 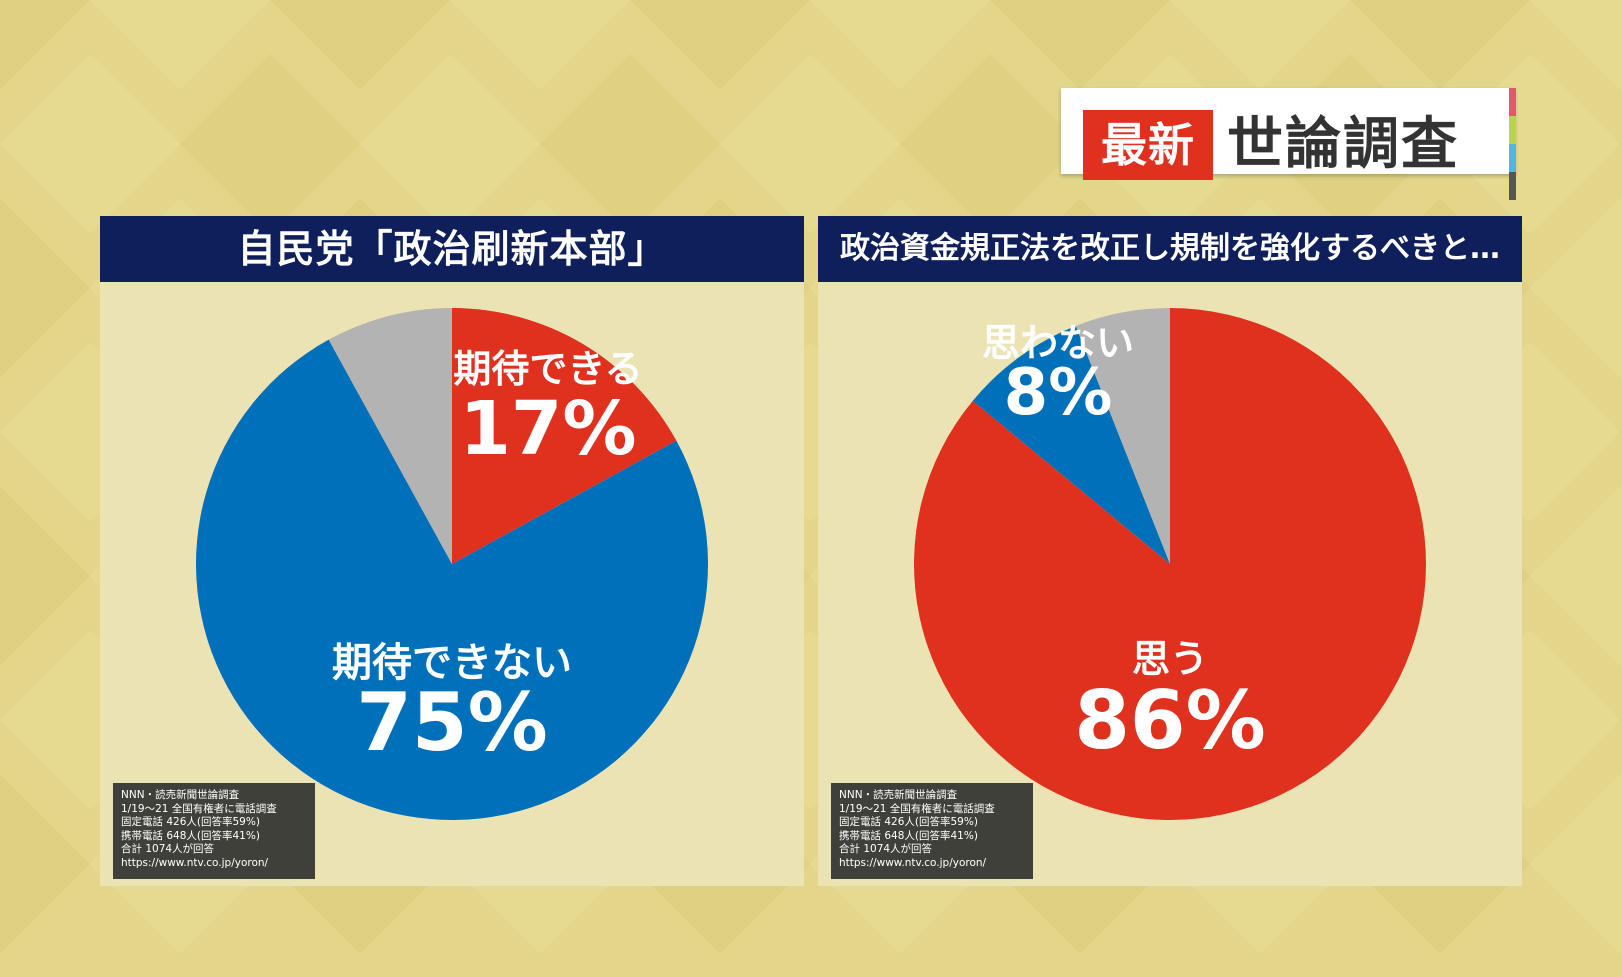 I want to click on survey-badge: 最新 世論調査, so click(x=1288, y=144).